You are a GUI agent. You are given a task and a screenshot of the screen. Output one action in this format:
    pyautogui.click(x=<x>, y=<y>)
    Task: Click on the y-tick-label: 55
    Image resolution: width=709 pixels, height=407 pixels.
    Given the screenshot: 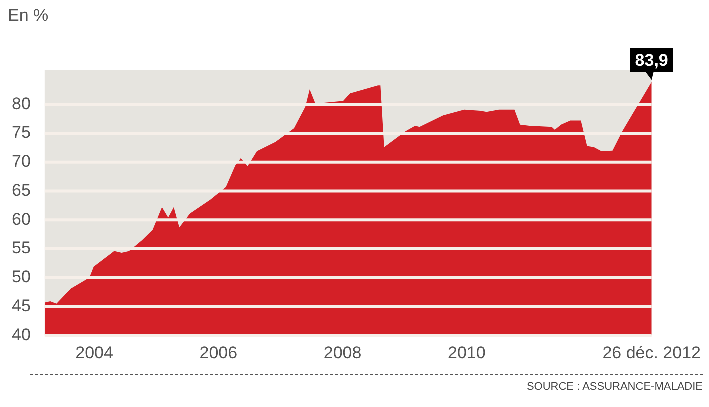 What is the action you would take?
    pyautogui.click(x=21, y=248)
    